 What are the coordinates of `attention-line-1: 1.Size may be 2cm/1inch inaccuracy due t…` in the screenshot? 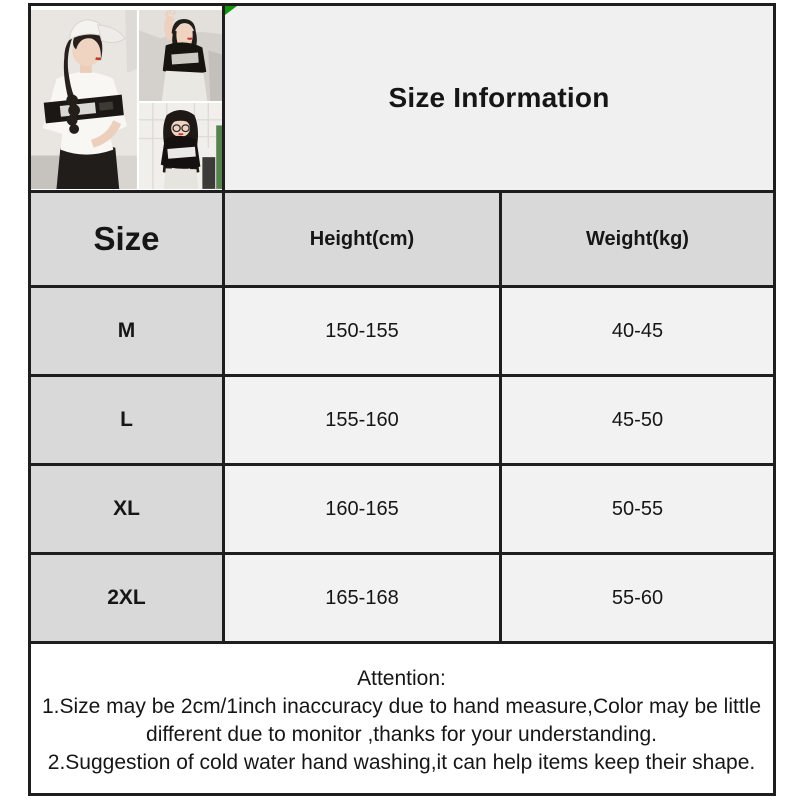 It's located at (401, 720).